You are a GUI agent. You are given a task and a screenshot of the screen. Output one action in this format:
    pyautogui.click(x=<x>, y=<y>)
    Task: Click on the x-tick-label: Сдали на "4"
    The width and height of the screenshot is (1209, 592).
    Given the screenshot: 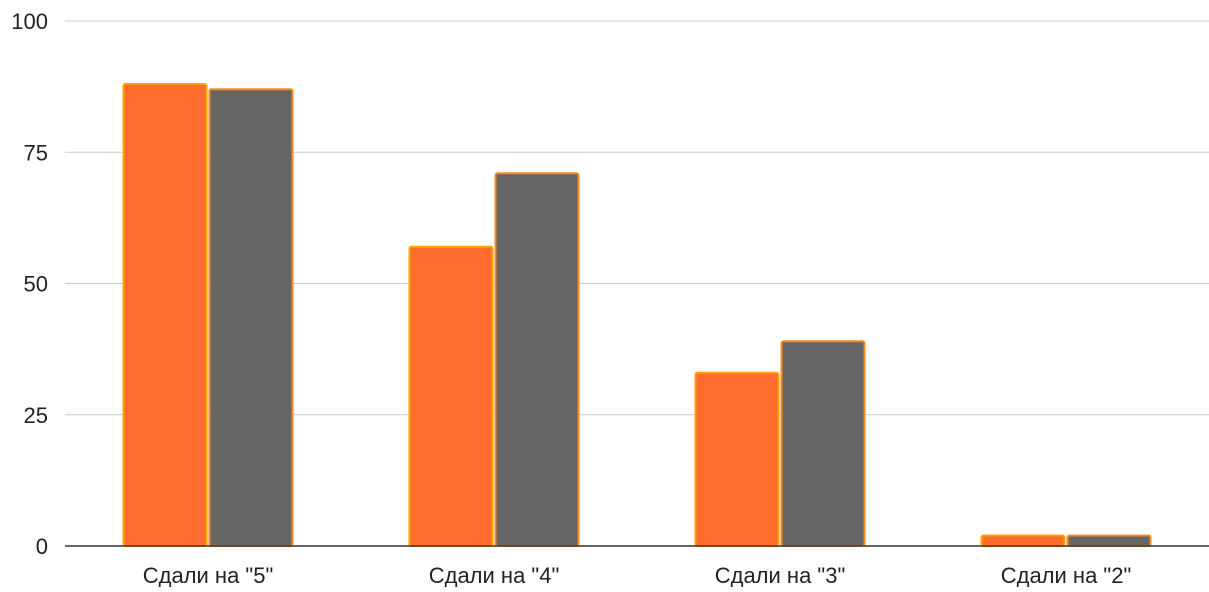 What is the action you would take?
    pyautogui.click(x=494, y=575)
    